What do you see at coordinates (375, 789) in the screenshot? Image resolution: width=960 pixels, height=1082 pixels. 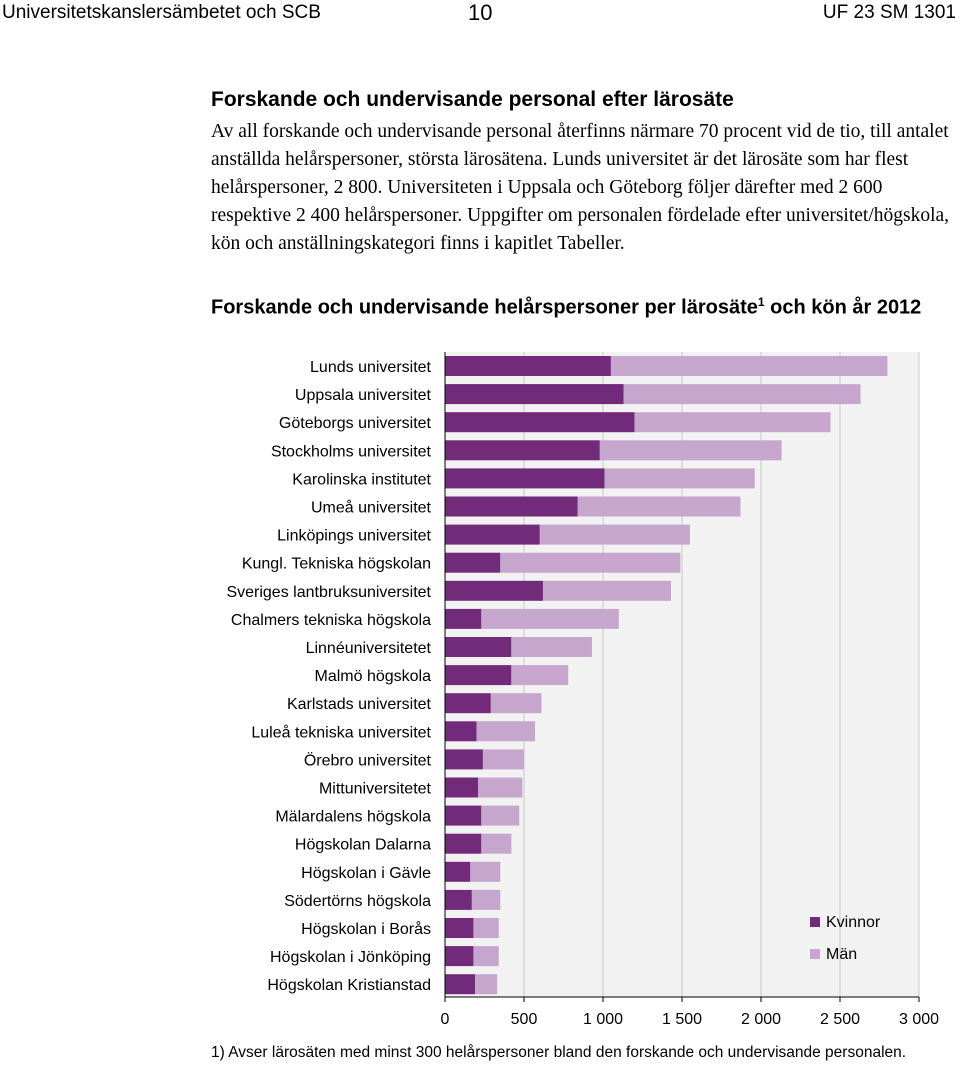 I see `category-label: Mittuniversitetet` at bounding box center [375, 789].